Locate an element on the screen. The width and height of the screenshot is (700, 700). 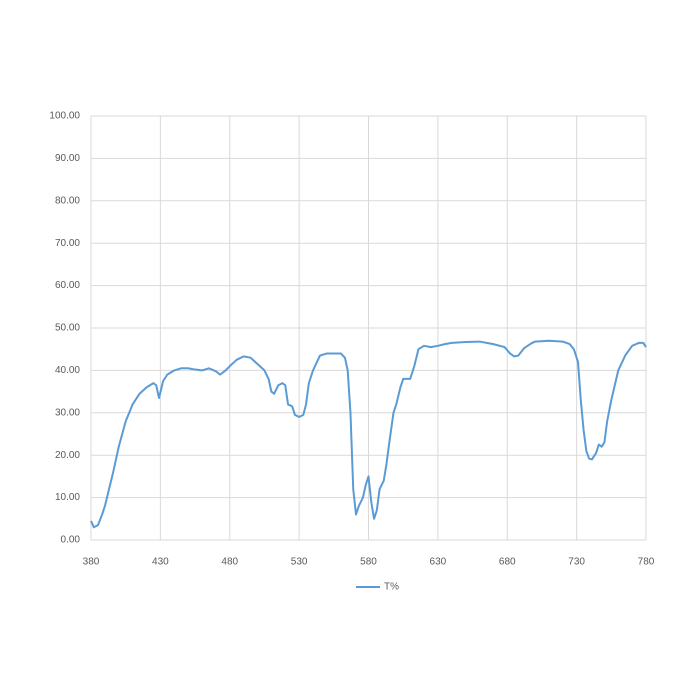
x-tick-label: 580 is located at coordinates (368, 562).